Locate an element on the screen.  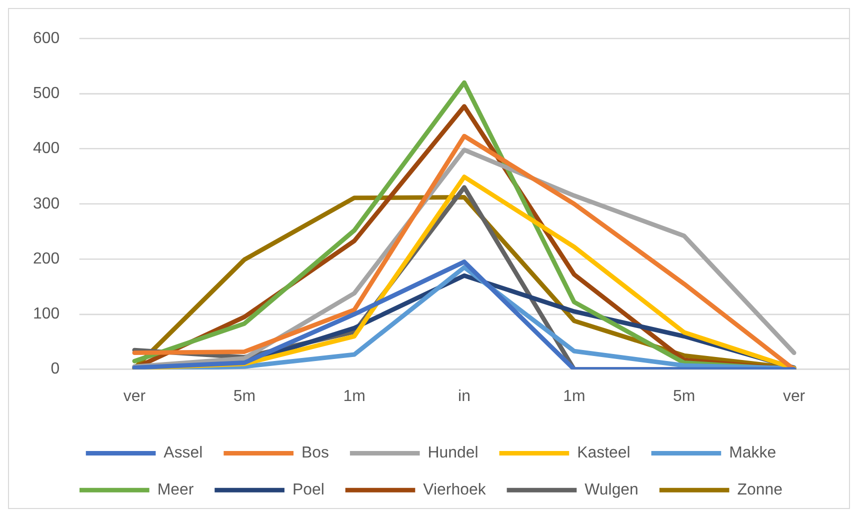
y-tick-label: 400 is located at coordinates (46, 149).